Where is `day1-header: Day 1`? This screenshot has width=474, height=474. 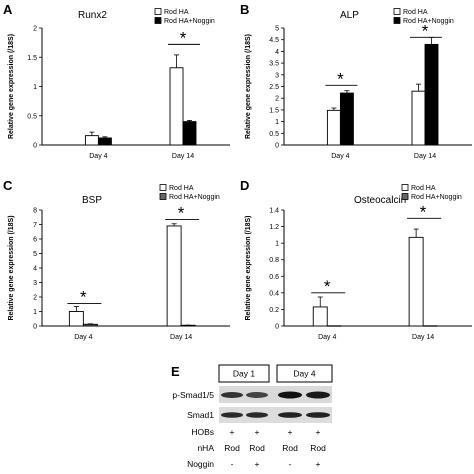 day1-header: Day 1 is located at coordinates (244, 374).